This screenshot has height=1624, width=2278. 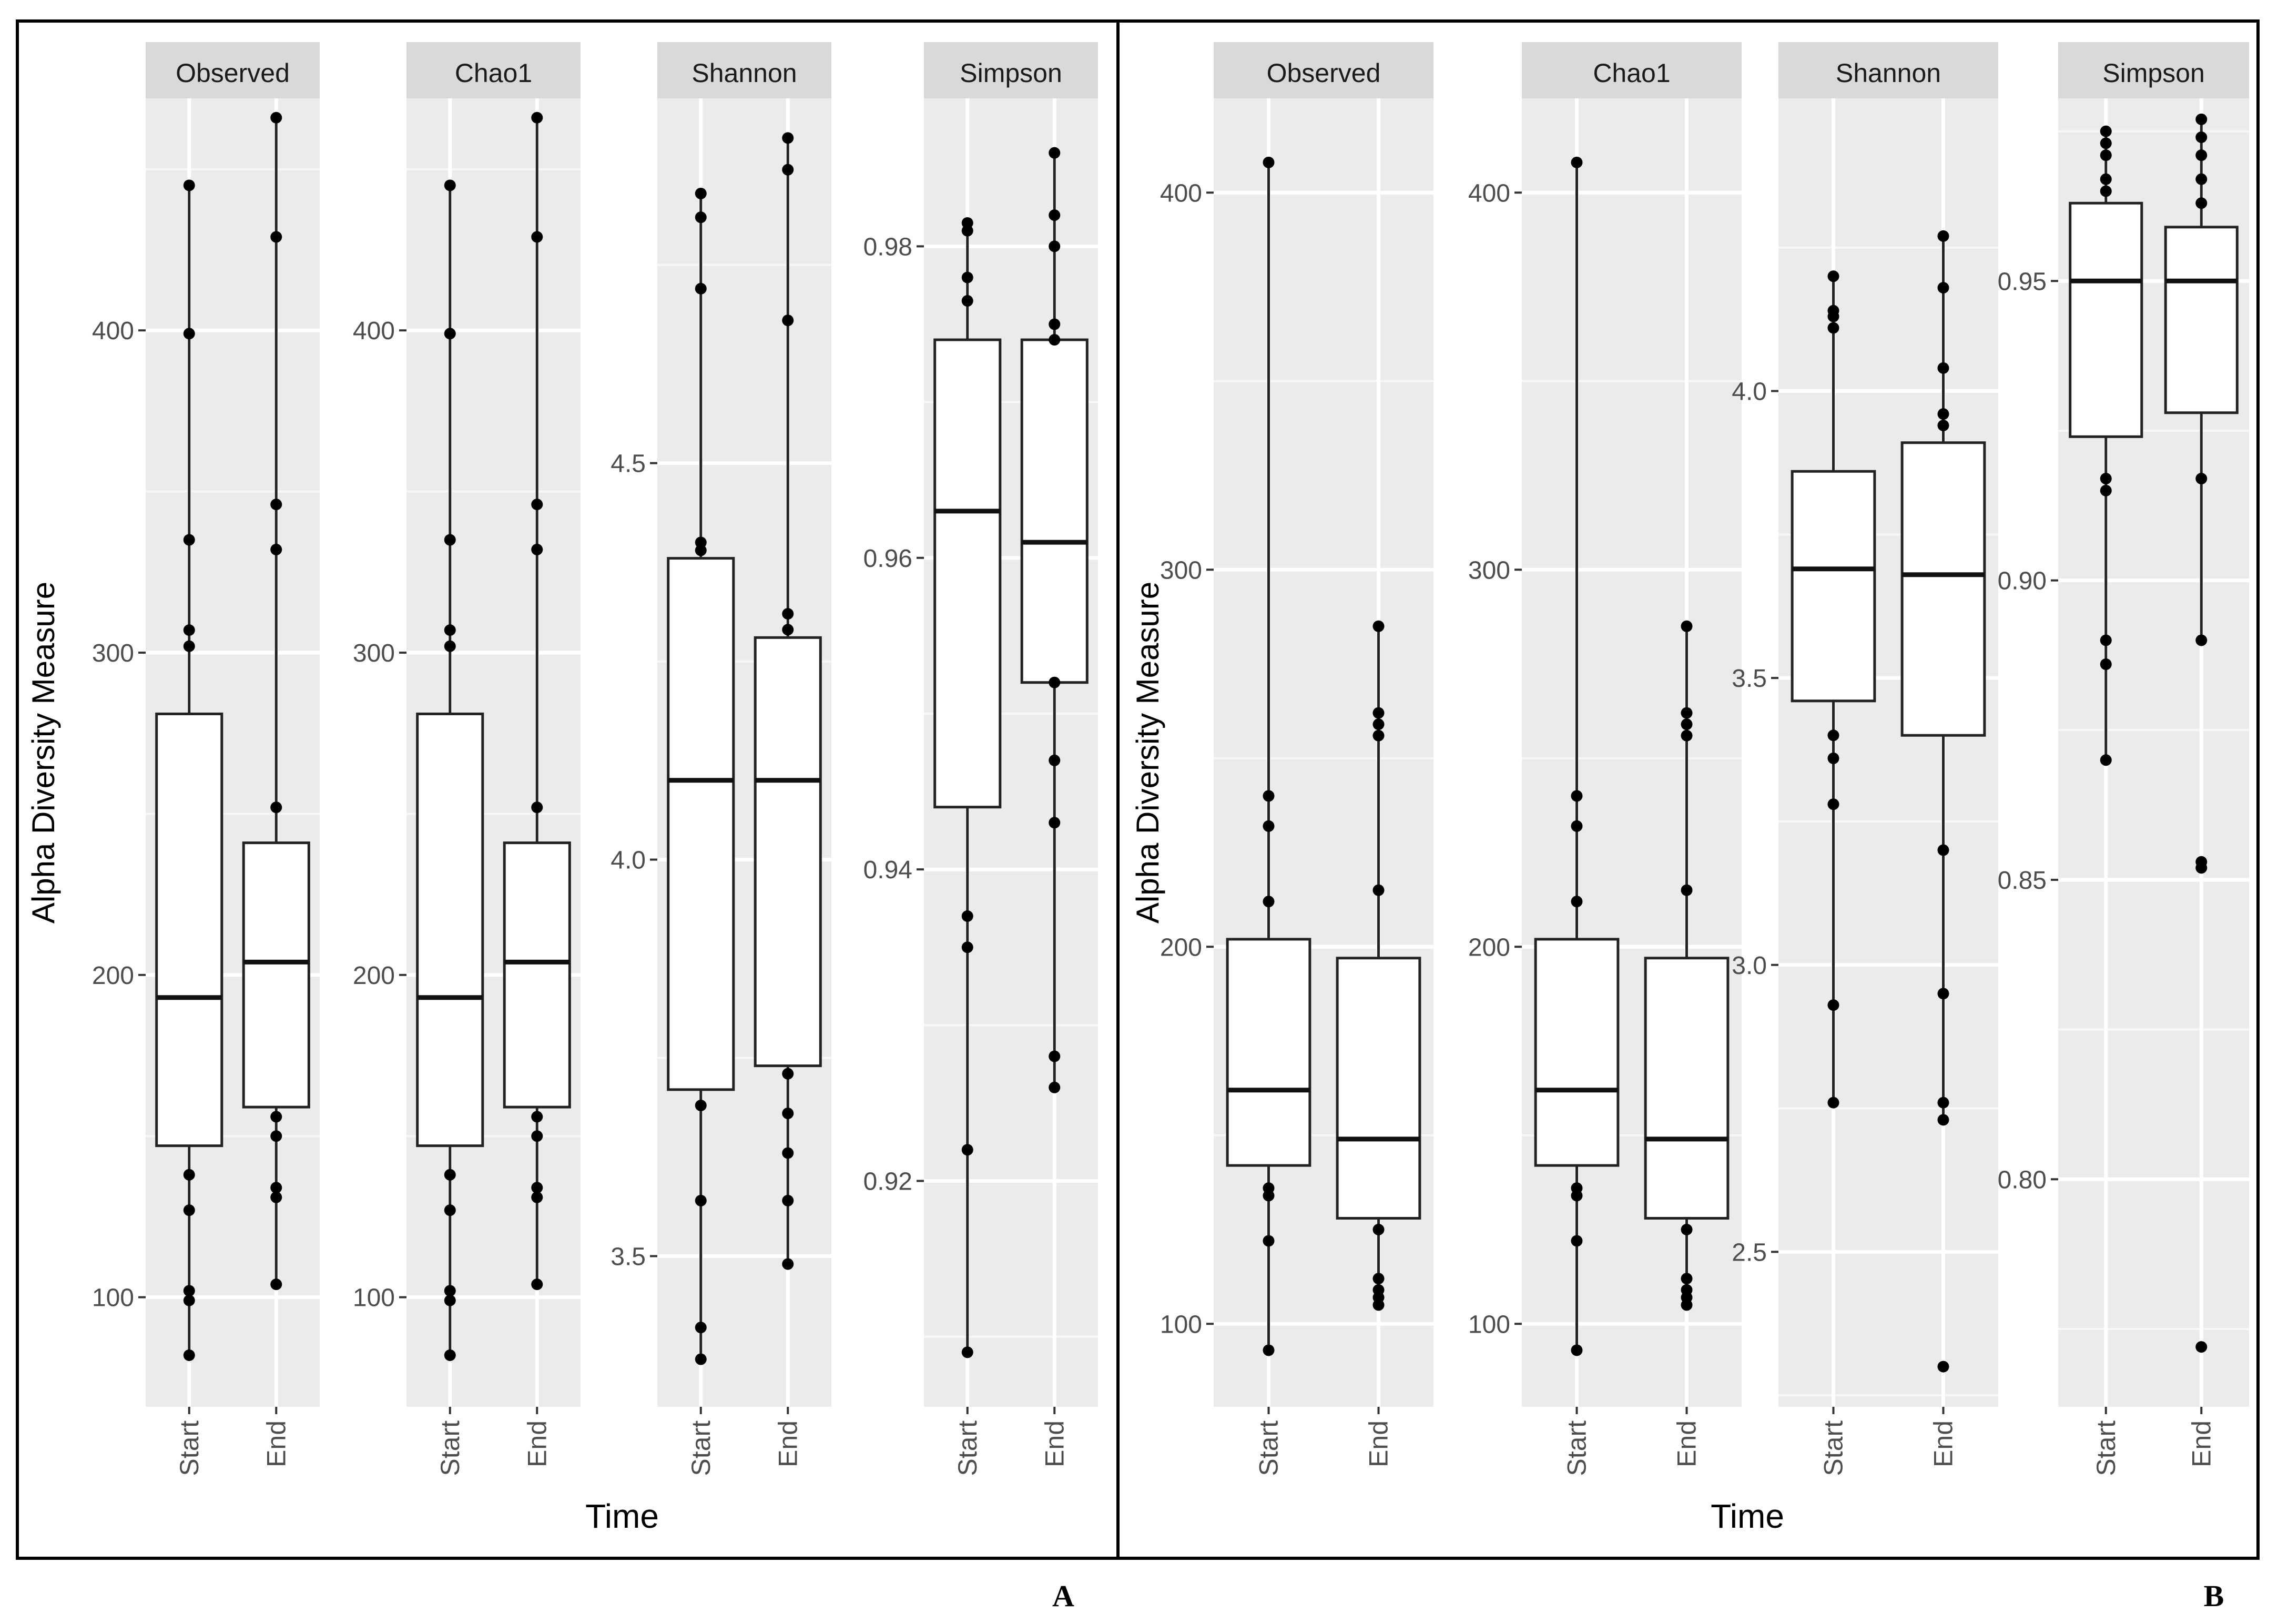 What do you see at coordinates (980, 759) in the screenshot?
I see `facet-simpson: Simpson 0.92 0.94 0.96 0.98 Start End` at bounding box center [980, 759].